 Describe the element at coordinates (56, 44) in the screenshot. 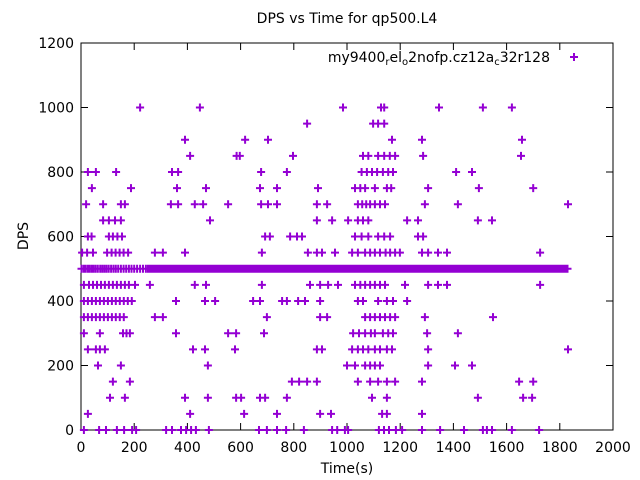

I see `y-tick-label: 1200` at that location.